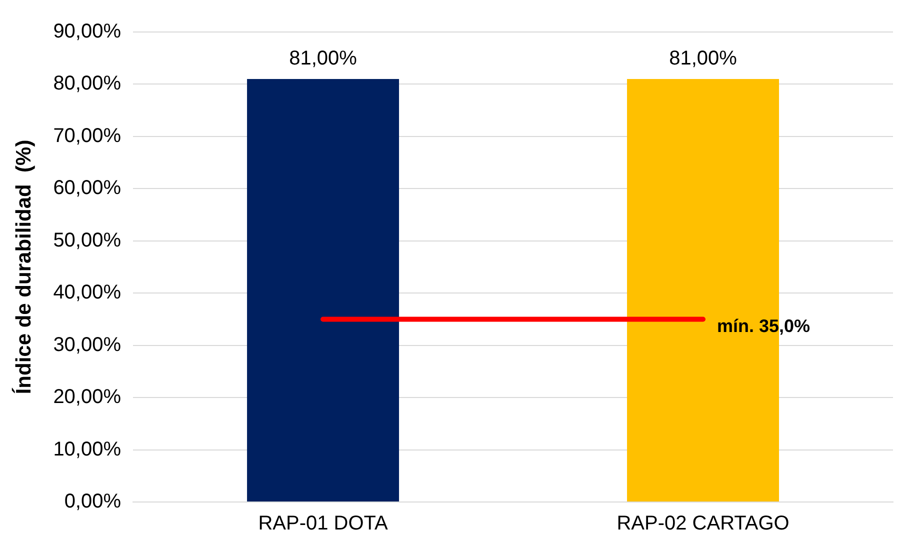 The width and height of the screenshot is (911, 554). Describe the element at coordinates (323, 523) in the screenshot. I see `x-tick-label: RAP-01 DOTA` at that location.